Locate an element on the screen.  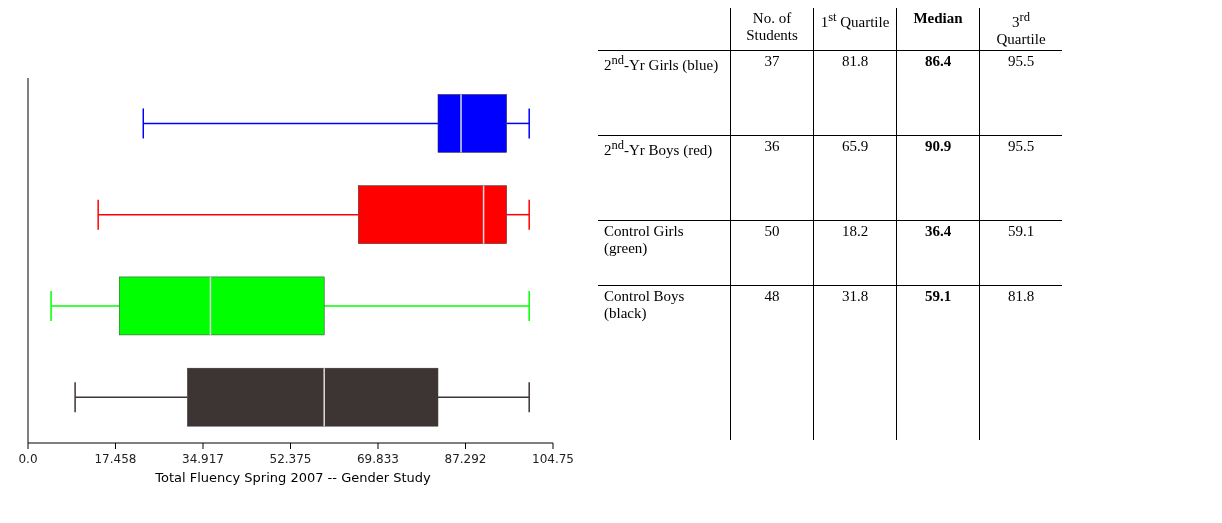
data-label: 36 is located at coordinates (772, 178).